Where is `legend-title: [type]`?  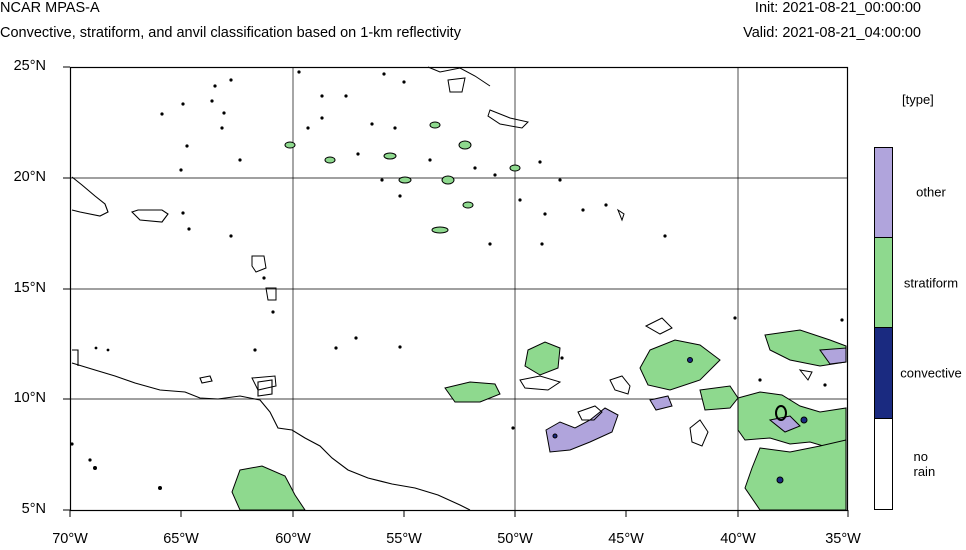
legend-title: [type] is located at coordinates (918, 99).